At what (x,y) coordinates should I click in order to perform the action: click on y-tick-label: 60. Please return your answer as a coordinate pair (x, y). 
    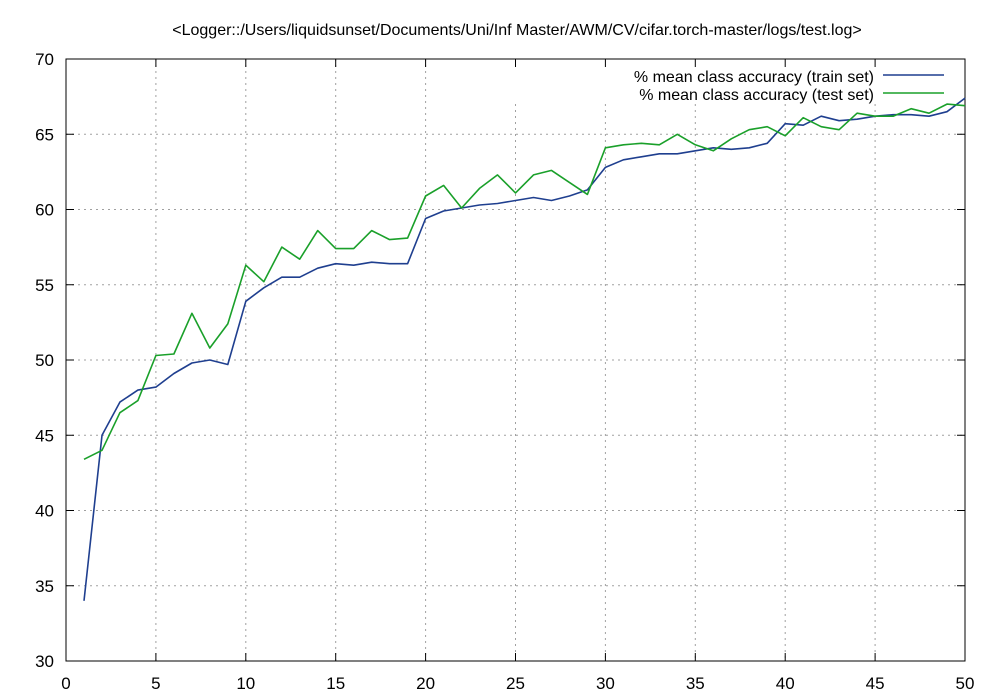
    Looking at the image, I should click on (44, 210).